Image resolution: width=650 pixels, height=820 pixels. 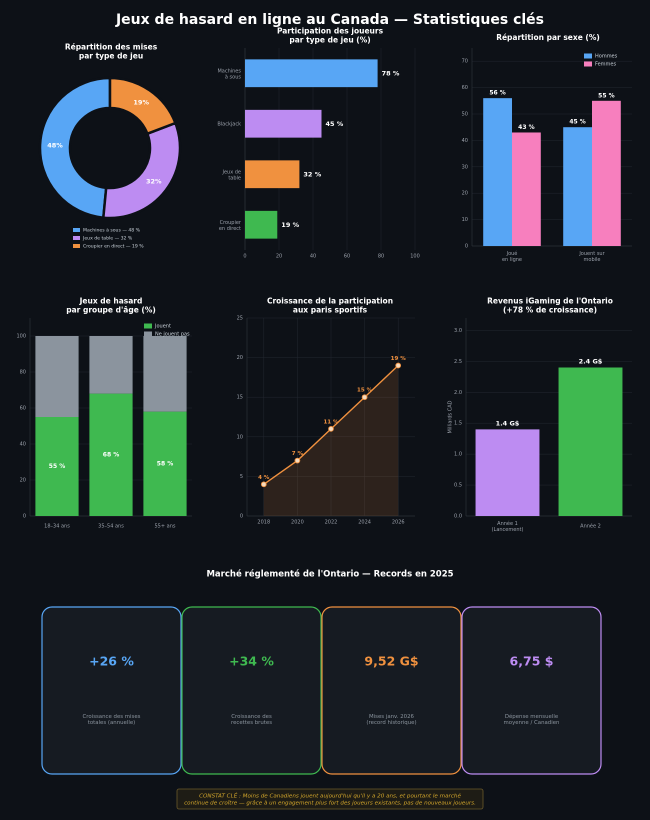 I want to click on kpi-label: Mises janv. 2026 (record historique), so click(x=391, y=719).